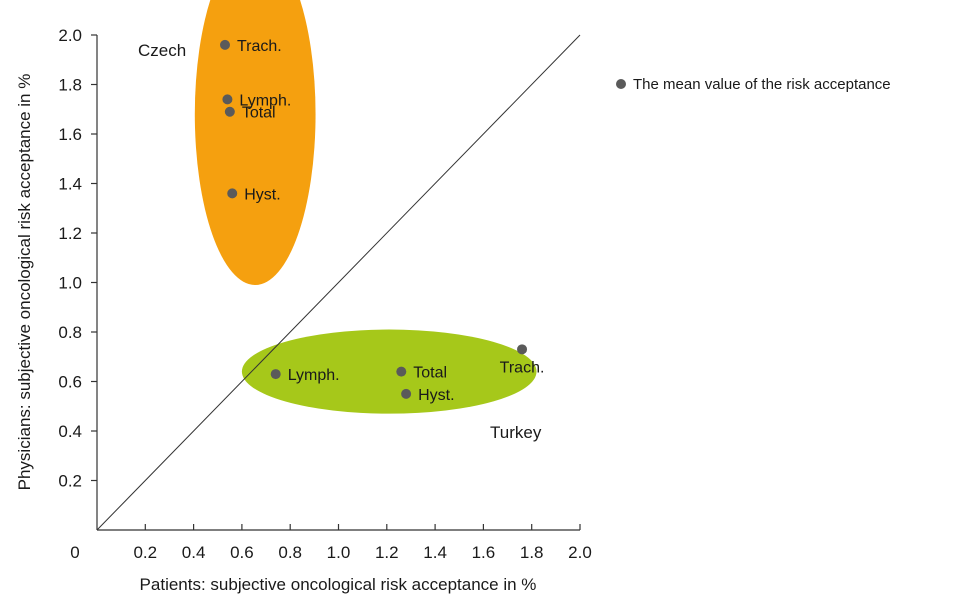 The image size is (974, 600). Describe the element at coordinates (580, 552) in the screenshot. I see `x-tick-label: 2.0` at that location.